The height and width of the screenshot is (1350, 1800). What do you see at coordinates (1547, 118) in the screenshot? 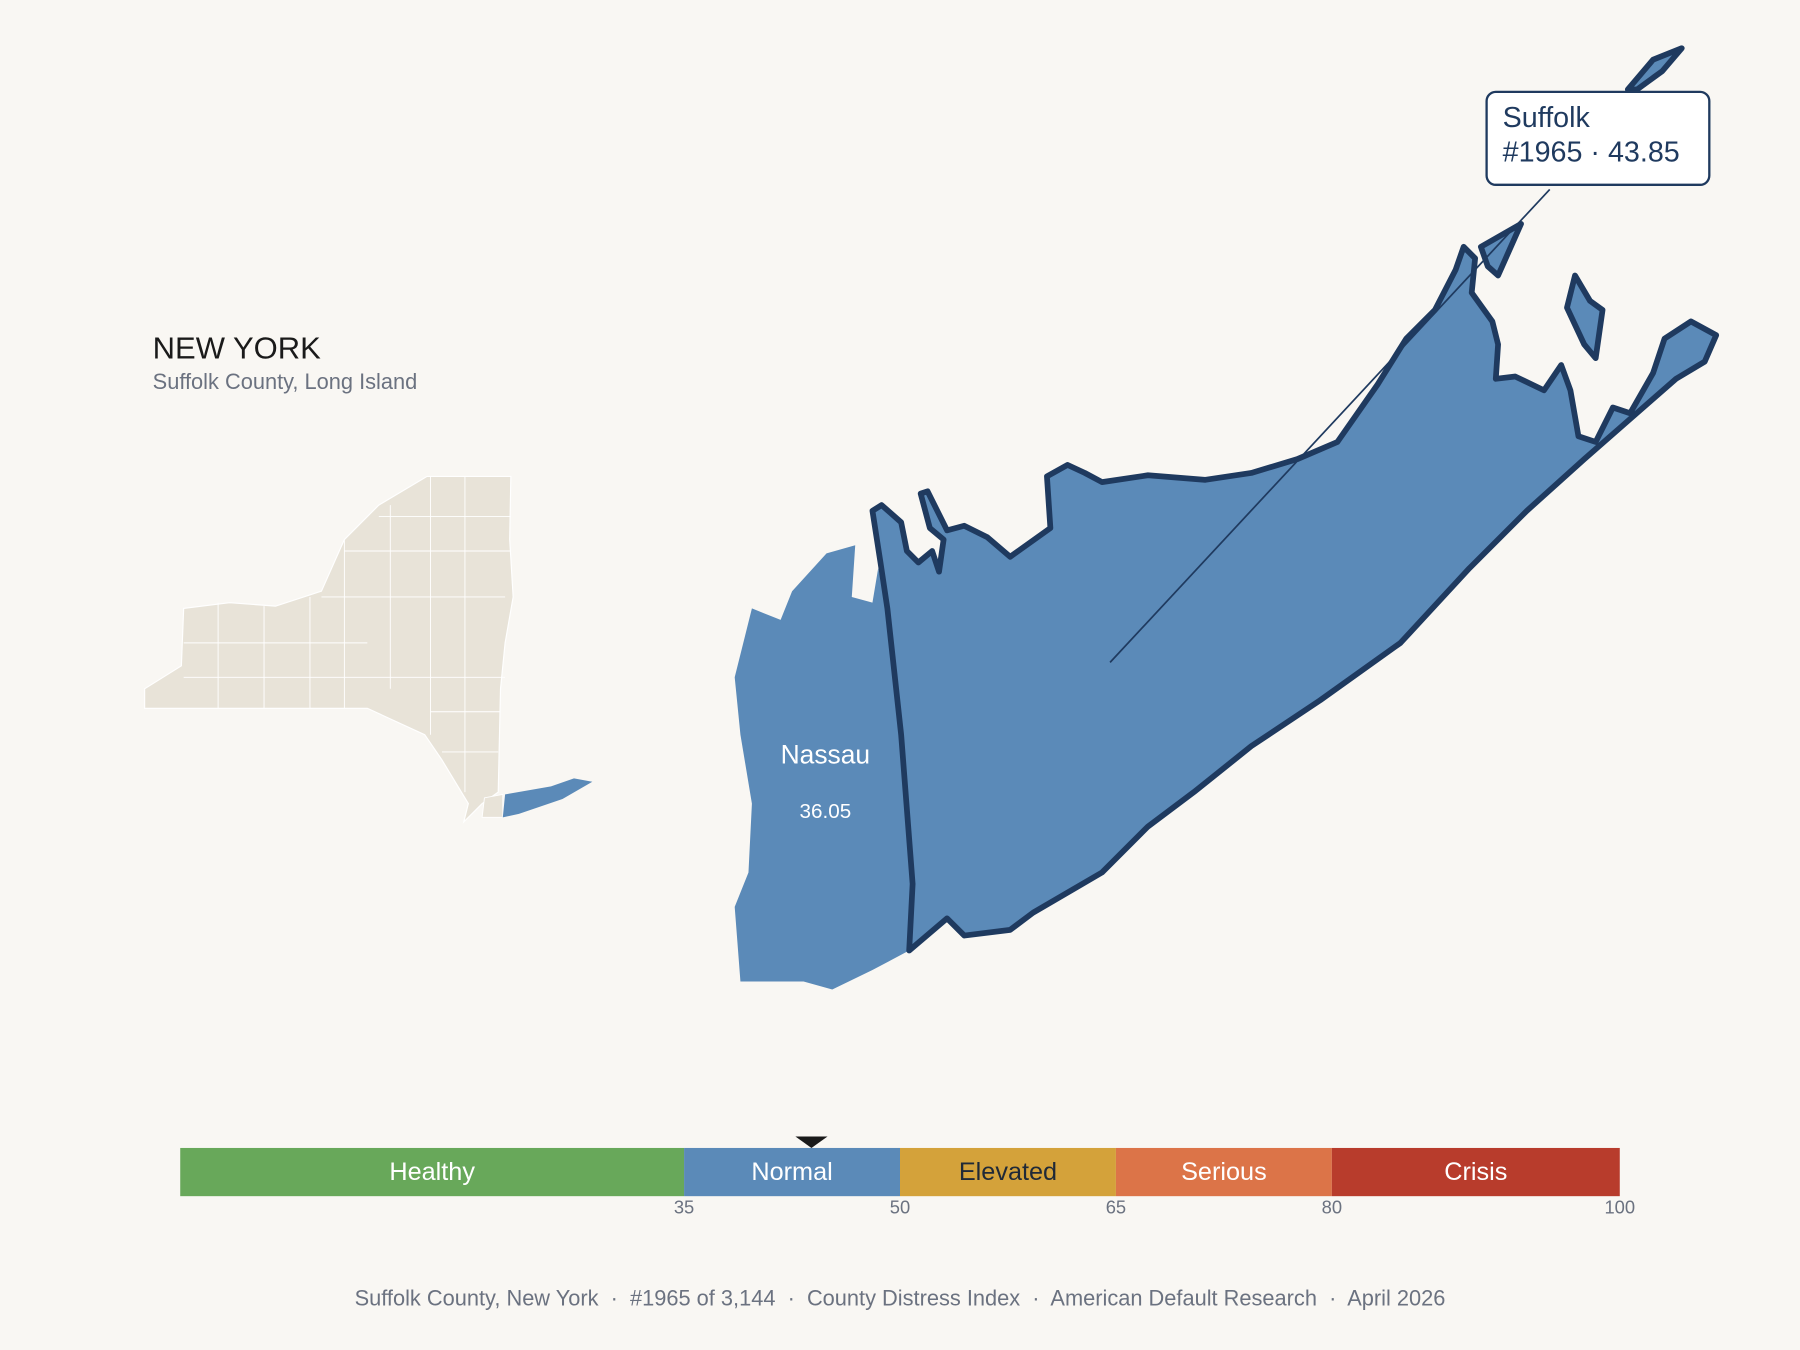
I see `callout-name: Suffolk` at bounding box center [1547, 118].